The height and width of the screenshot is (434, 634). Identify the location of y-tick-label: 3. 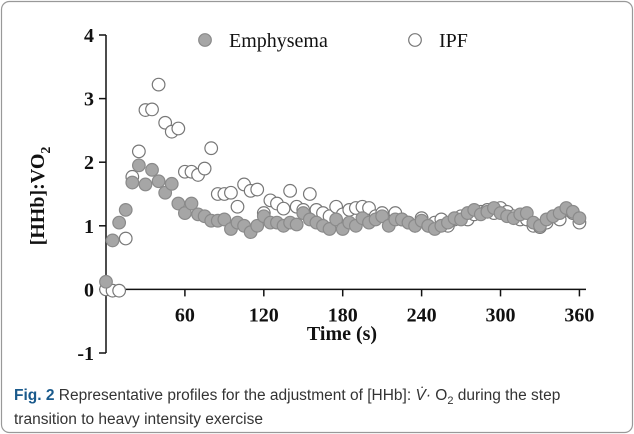
(89, 100).